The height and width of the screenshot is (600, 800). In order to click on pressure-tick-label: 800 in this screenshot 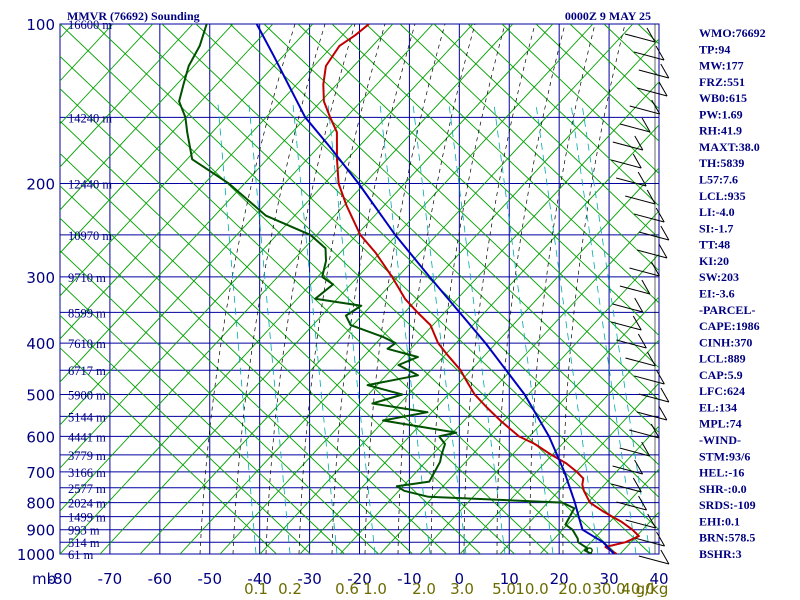, I will do `click(40, 504)`.